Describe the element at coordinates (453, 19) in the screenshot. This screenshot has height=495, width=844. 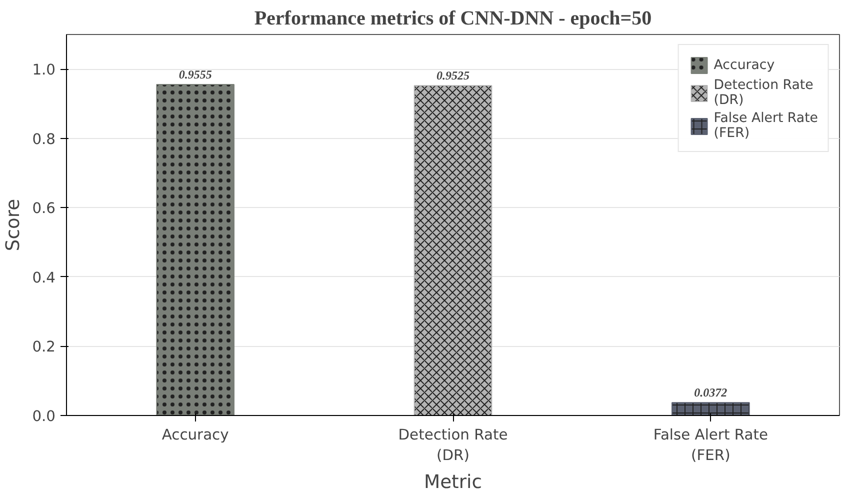
I see `chart-title: Performance metrics of CNN-DNN - epoch=50` at that location.